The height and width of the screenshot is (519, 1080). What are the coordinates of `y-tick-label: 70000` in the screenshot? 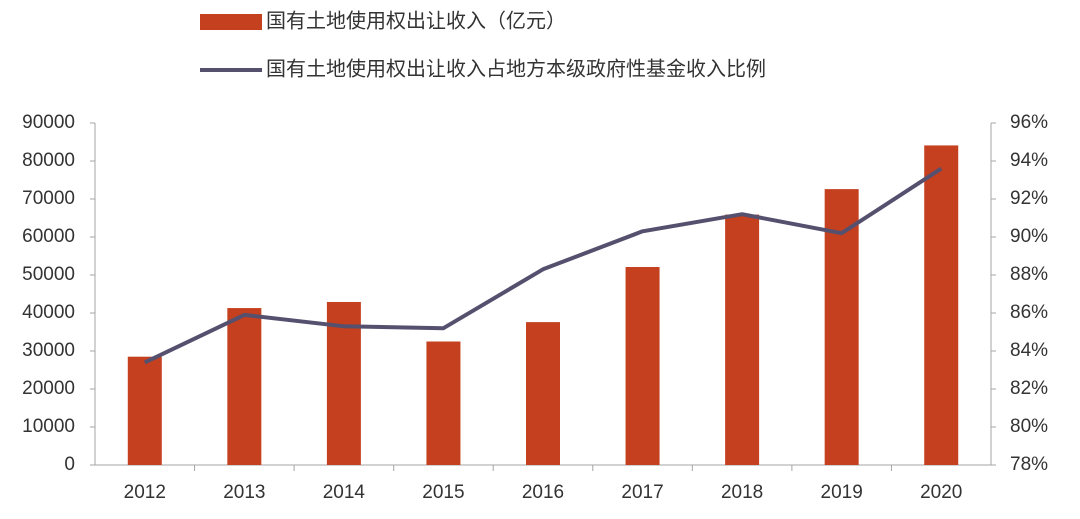 It's located at (48, 198).